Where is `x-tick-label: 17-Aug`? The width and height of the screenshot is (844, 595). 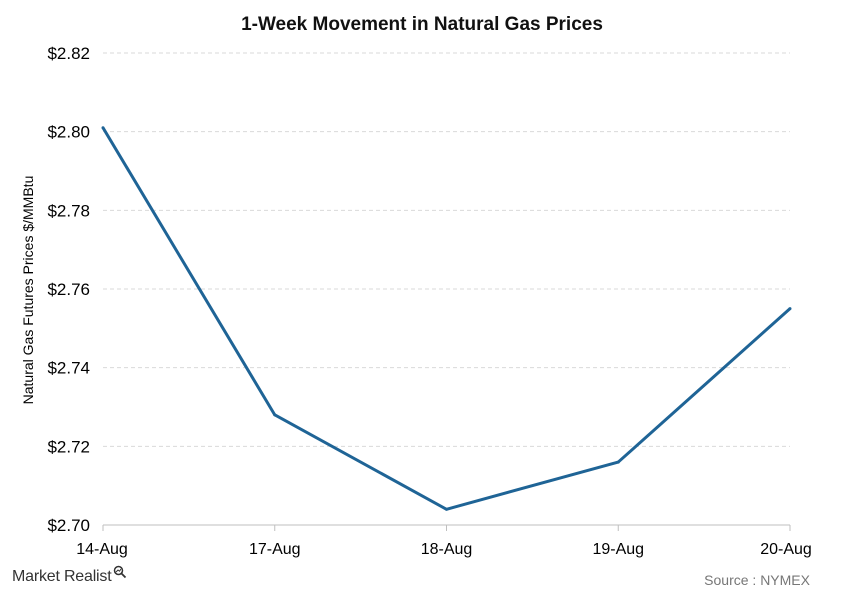
x-tick-label: 17-Aug is located at coordinates (275, 549).